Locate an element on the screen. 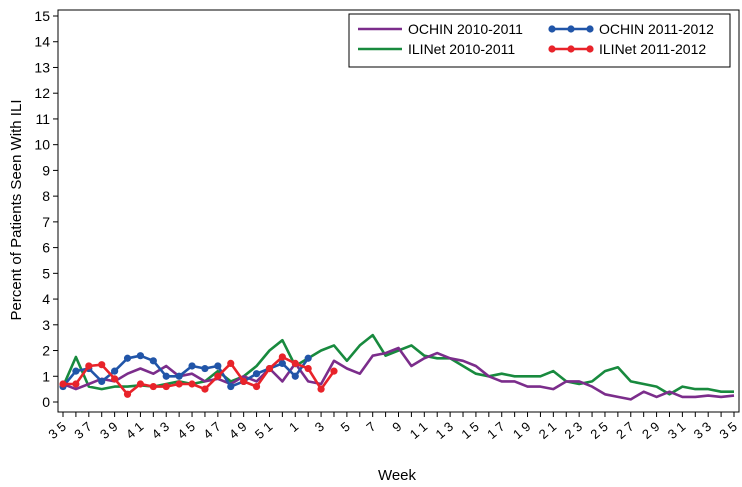 This screenshot has width=742, height=487. y-tick-label: 9 is located at coordinates (46, 170).